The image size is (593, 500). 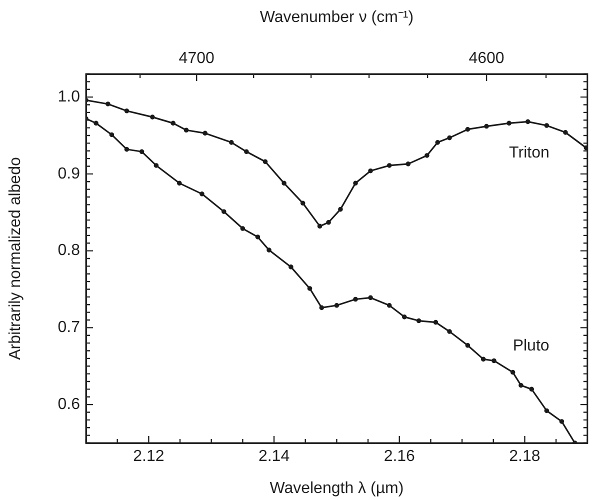 I want to click on x-tick-label: 2.16, so click(x=400, y=457).